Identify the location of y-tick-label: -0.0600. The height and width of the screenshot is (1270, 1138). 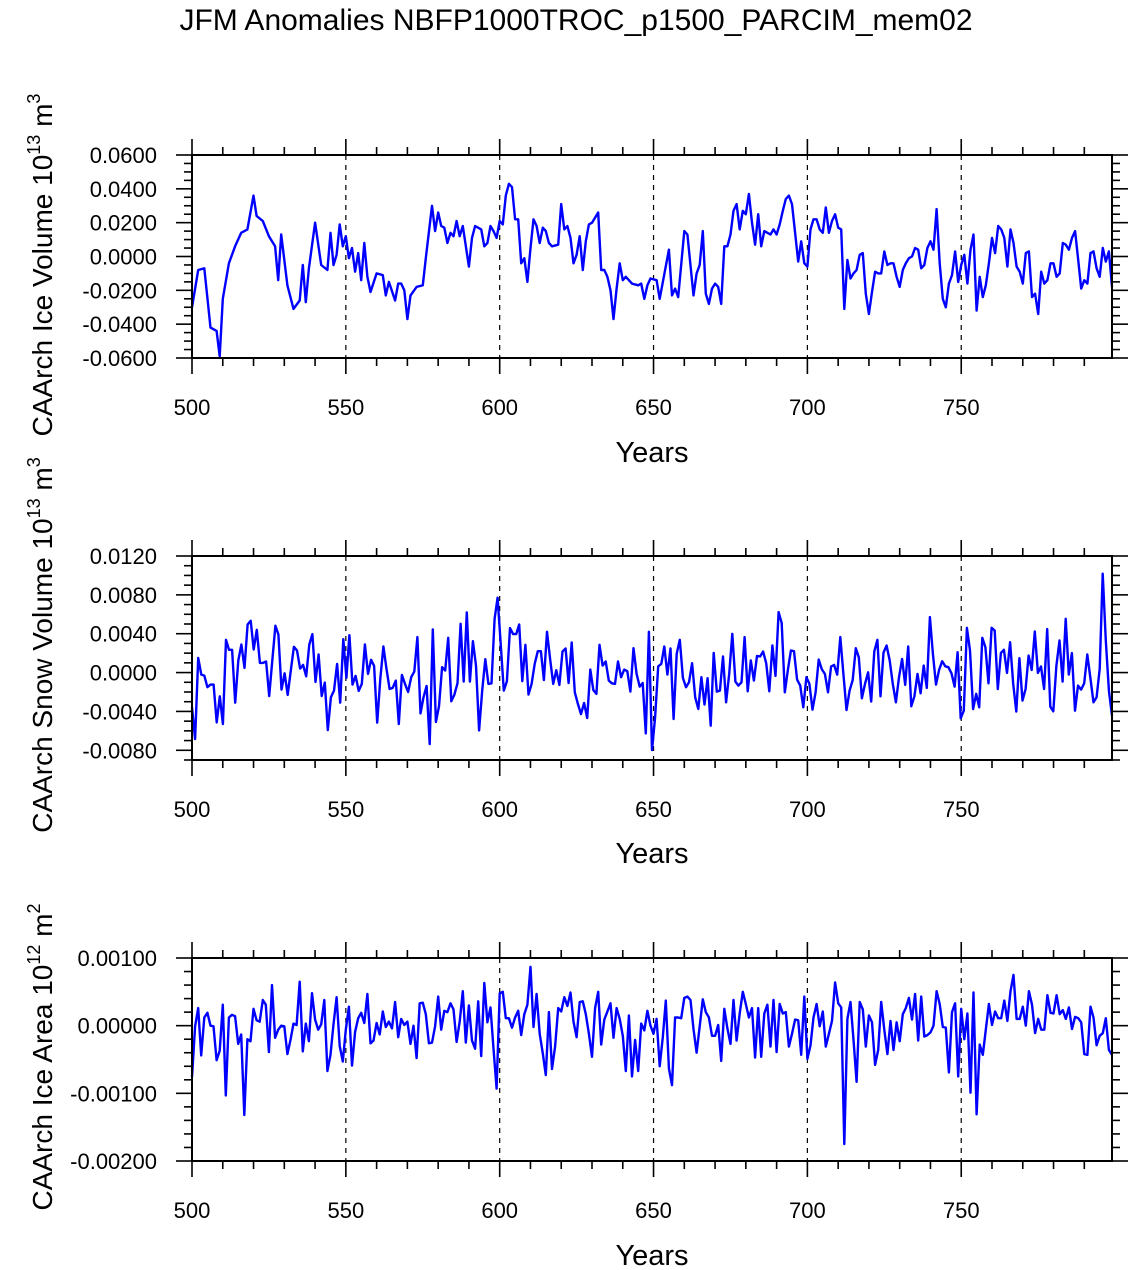
(119, 358).